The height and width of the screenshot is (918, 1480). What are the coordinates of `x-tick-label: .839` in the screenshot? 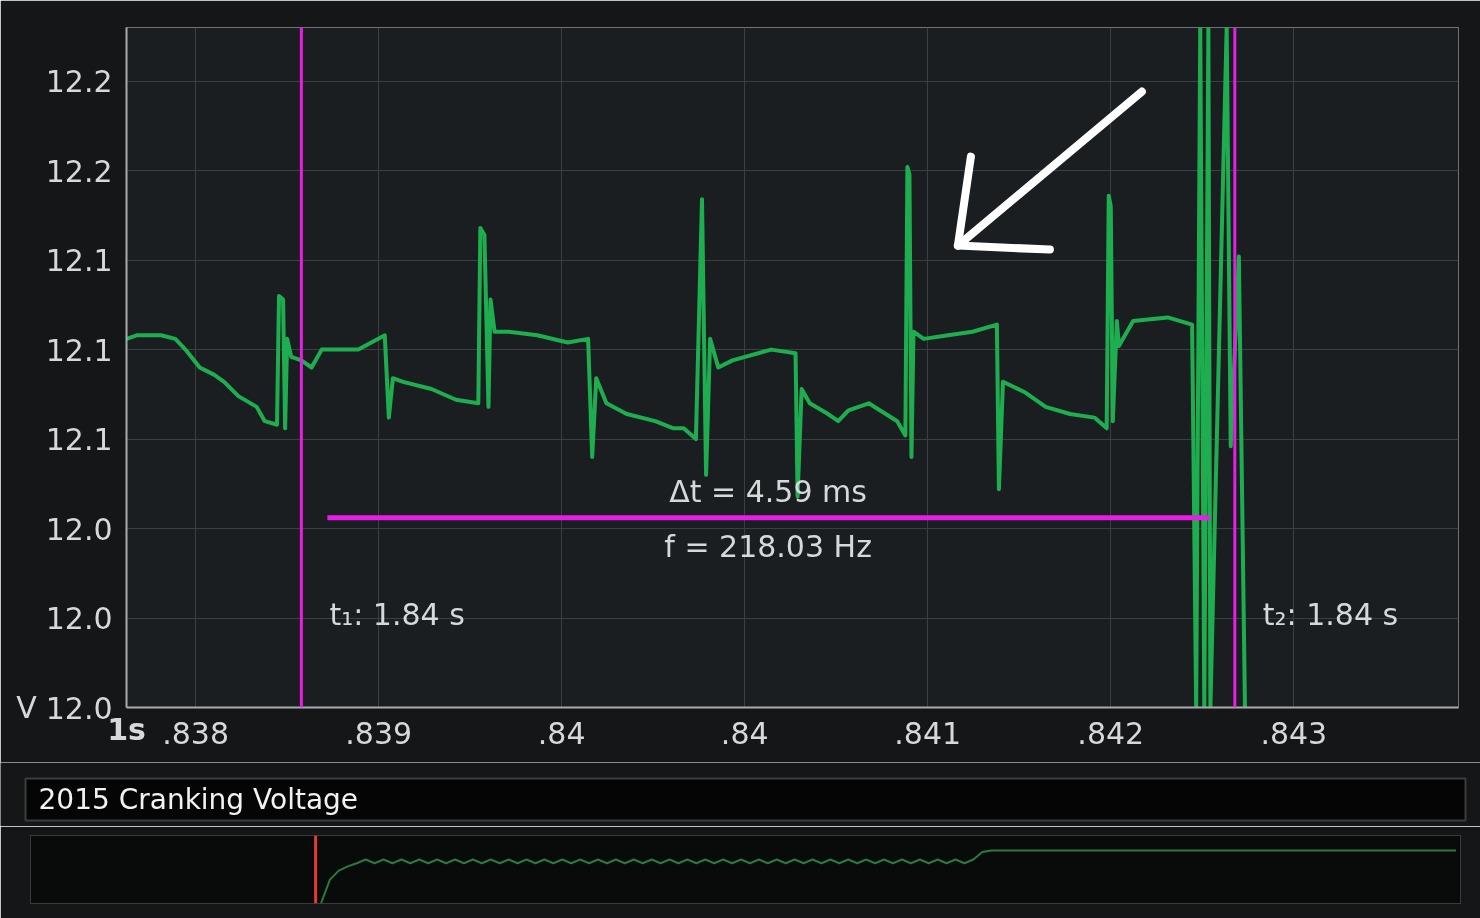 It's located at (379, 733).